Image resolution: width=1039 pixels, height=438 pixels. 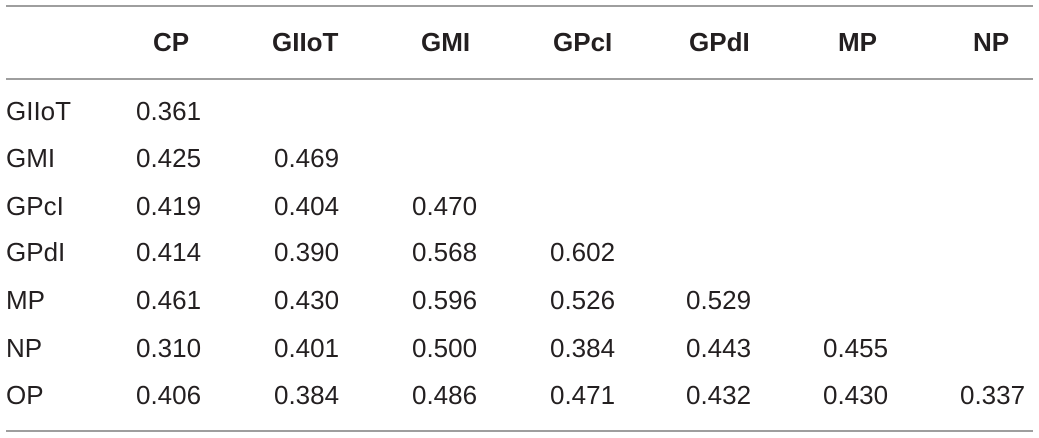 I want to click on row-label-op: OP, so click(x=25, y=395).